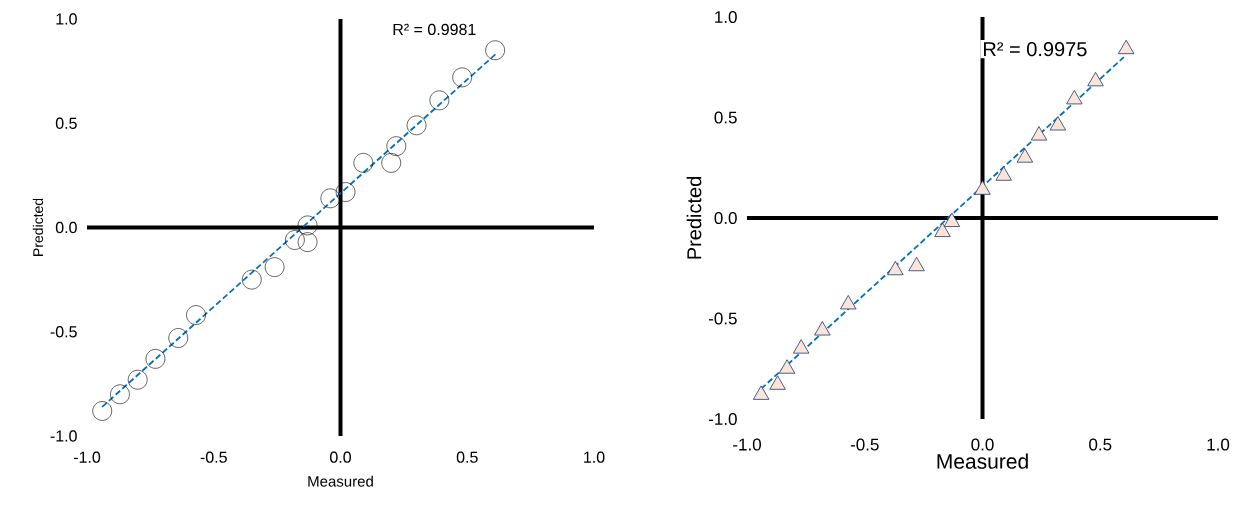  What do you see at coordinates (1035, 49) in the screenshot?
I see `annotation: R² = 0.9975` at bounding box center [1035, 49].